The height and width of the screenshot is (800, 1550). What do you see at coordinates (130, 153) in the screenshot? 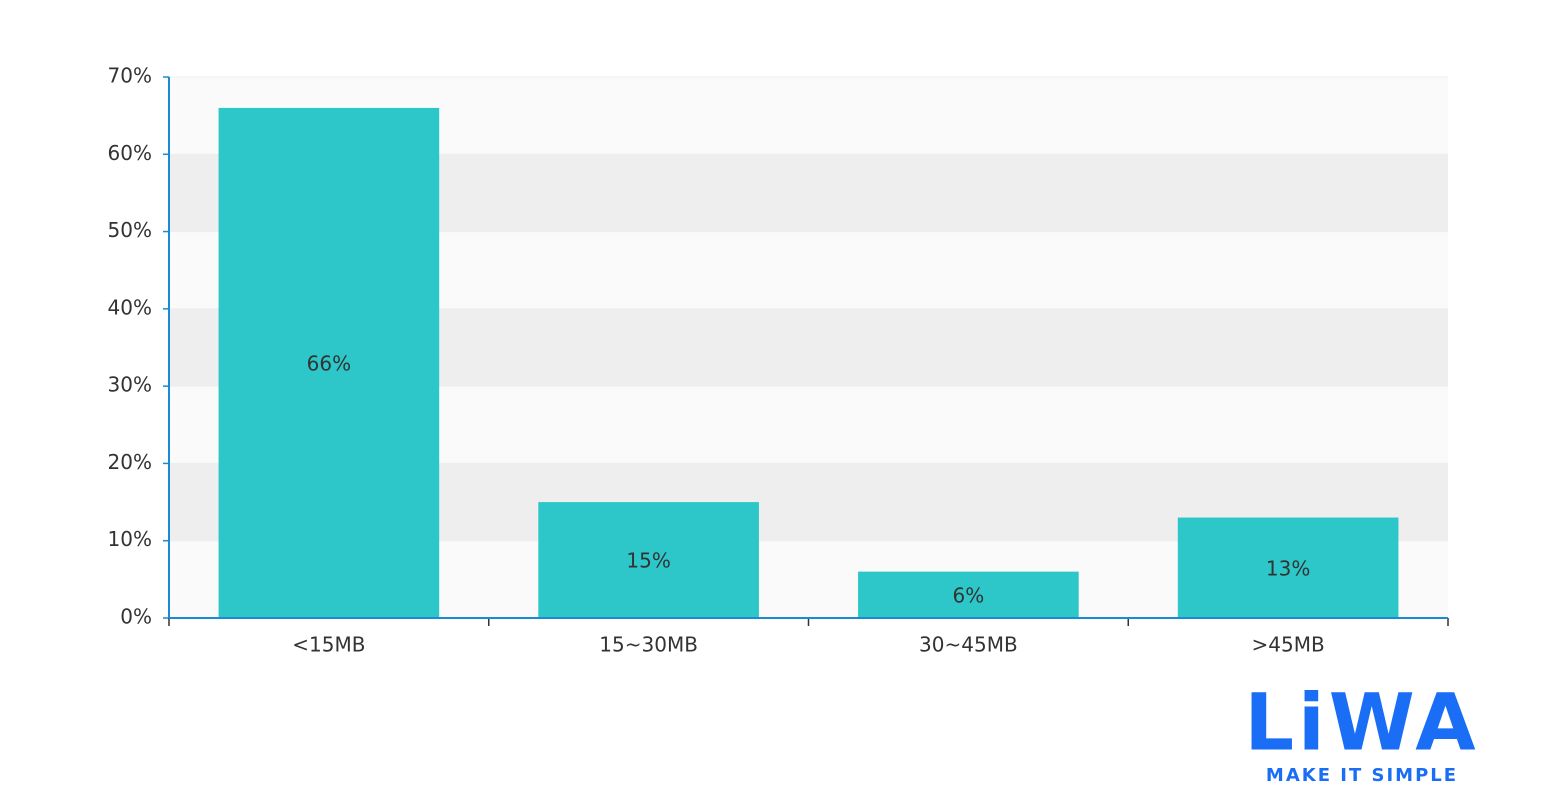
I see `y-tick-label: 60%` at bounding box center [130, 153].